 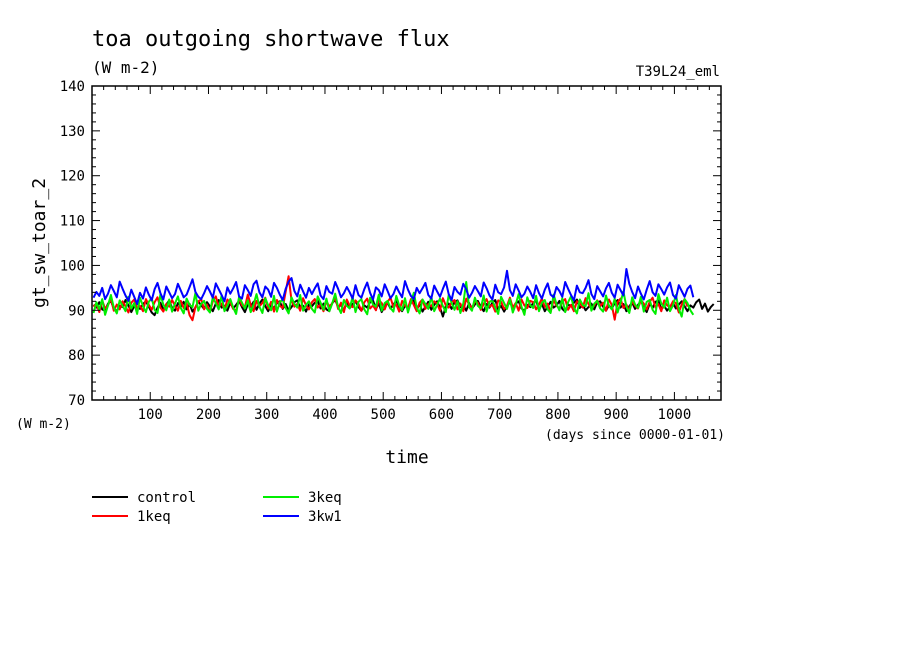 I want to click on chart-title: toa outgoing shortwave flux, so click(x=271, y=39).